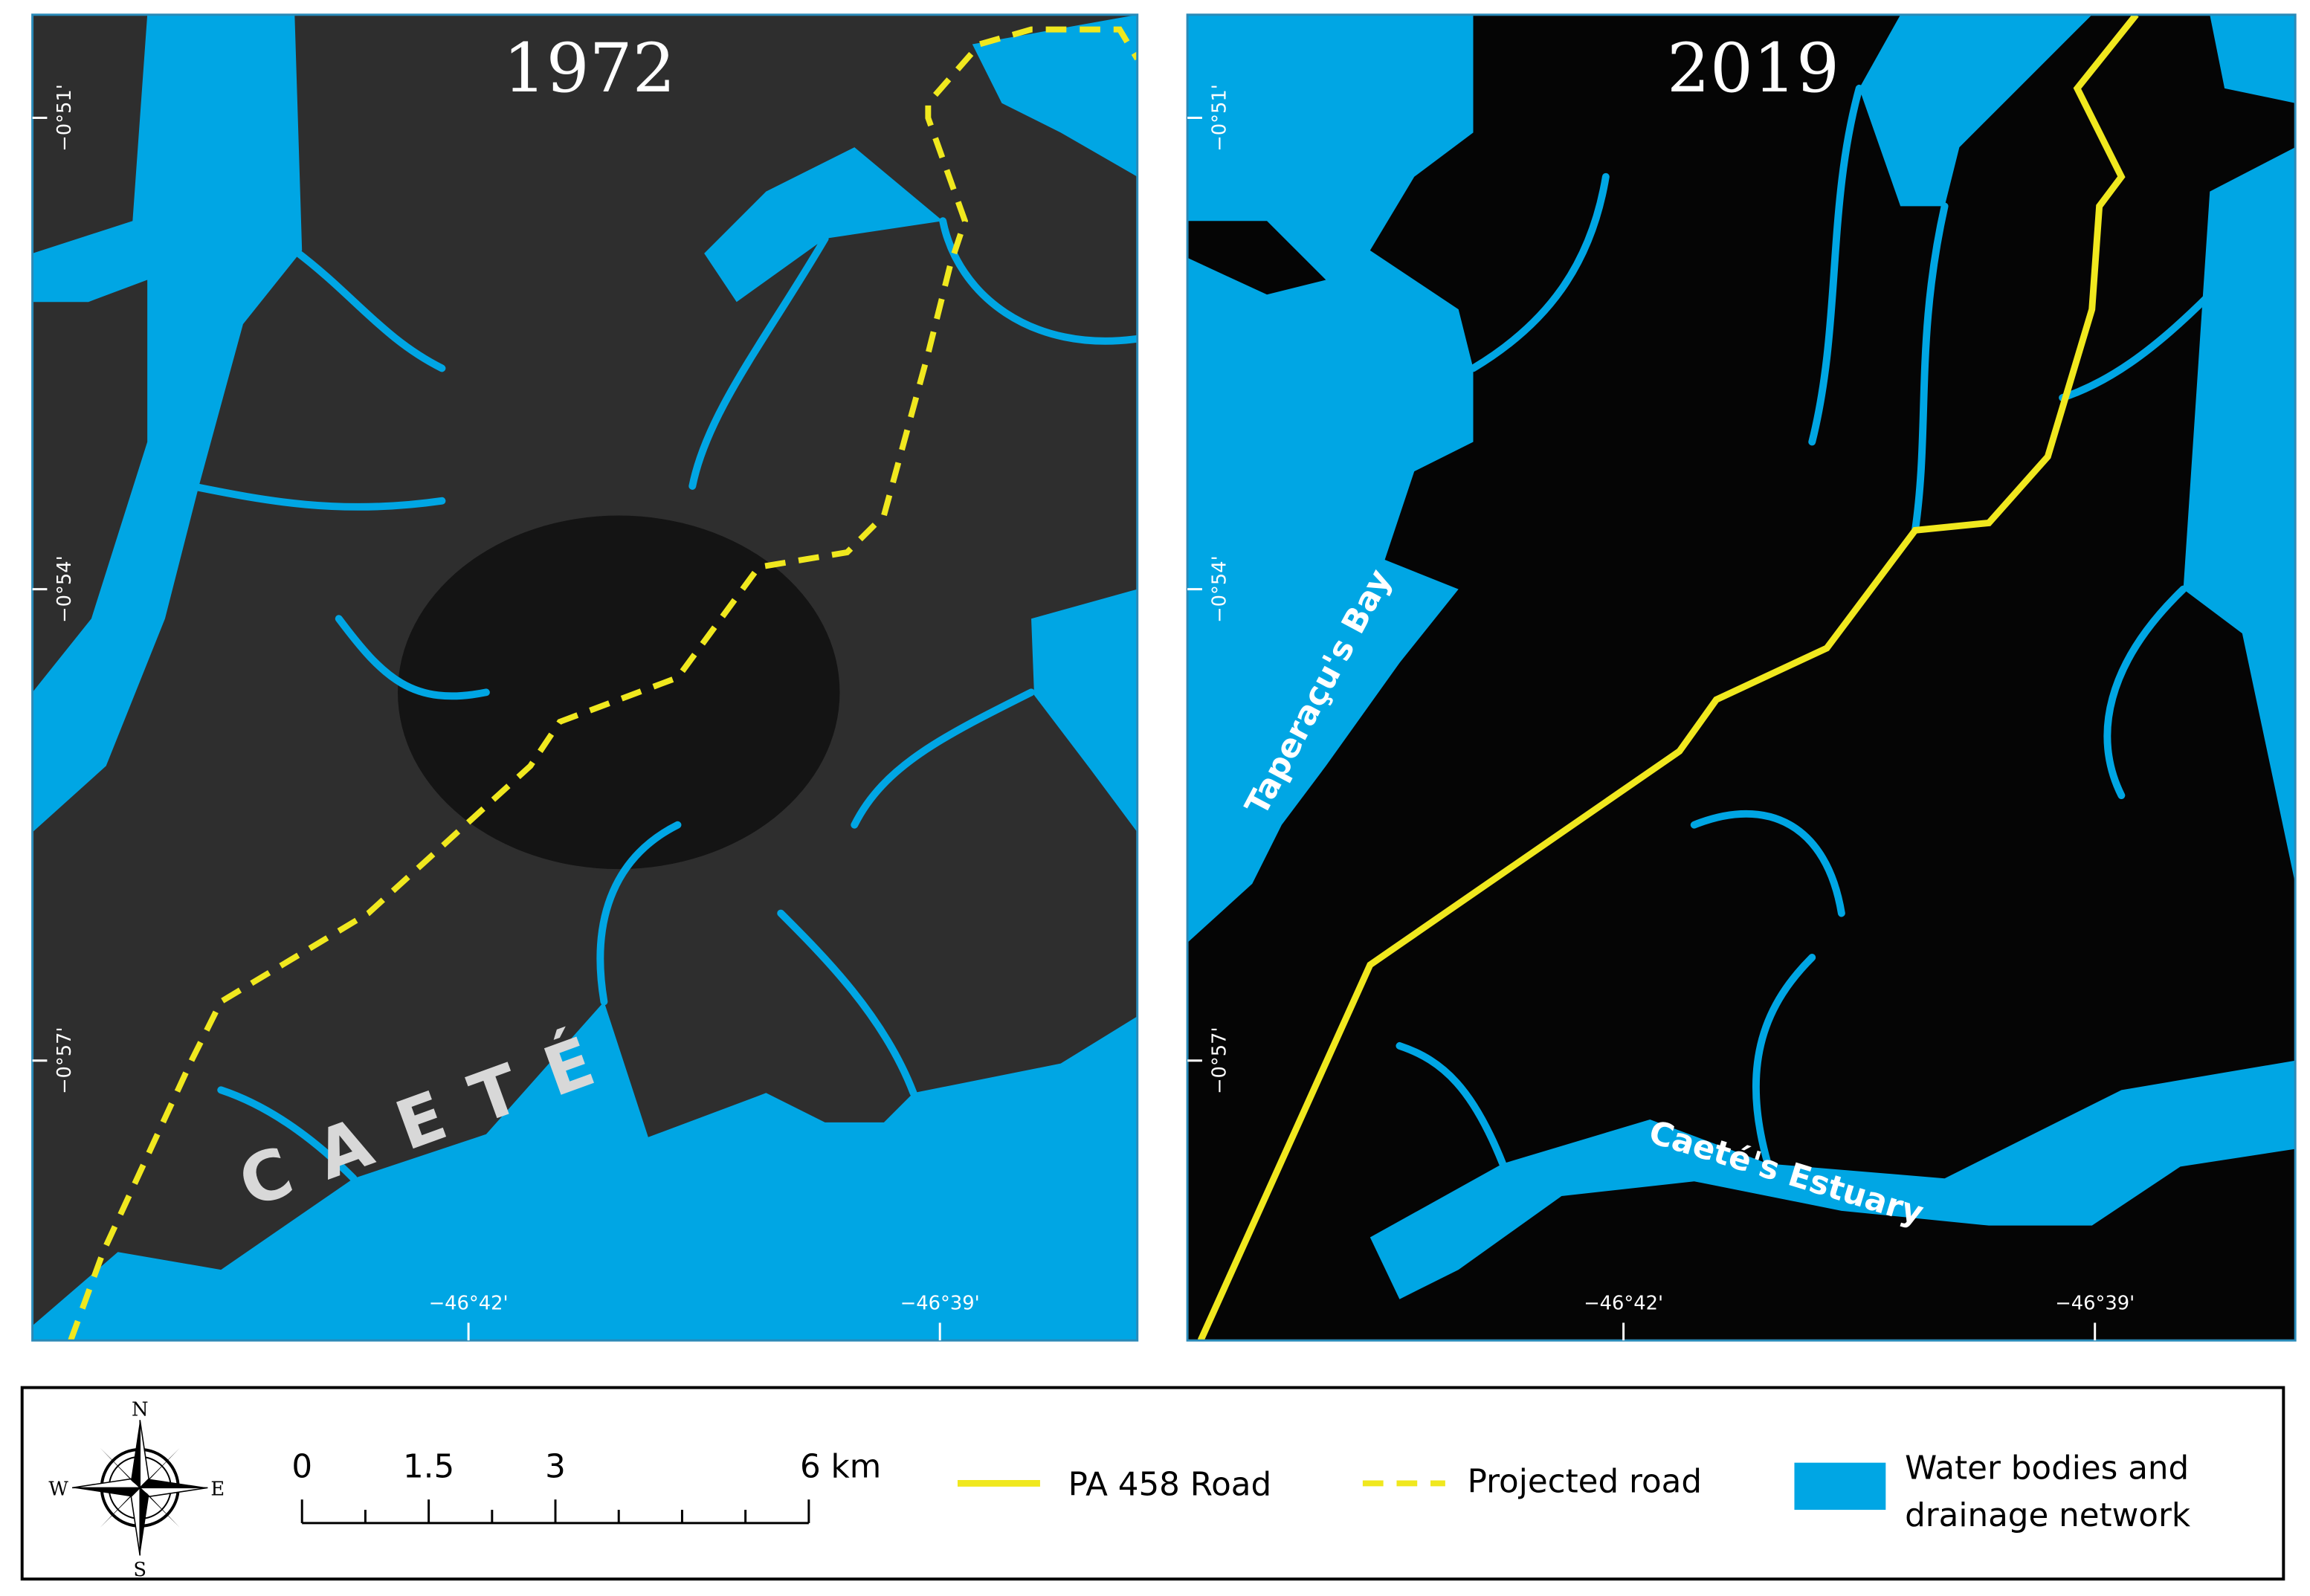 This screenshot has height=1596, width=2310. I want to click on compass-s: S, so click(139, 1570).